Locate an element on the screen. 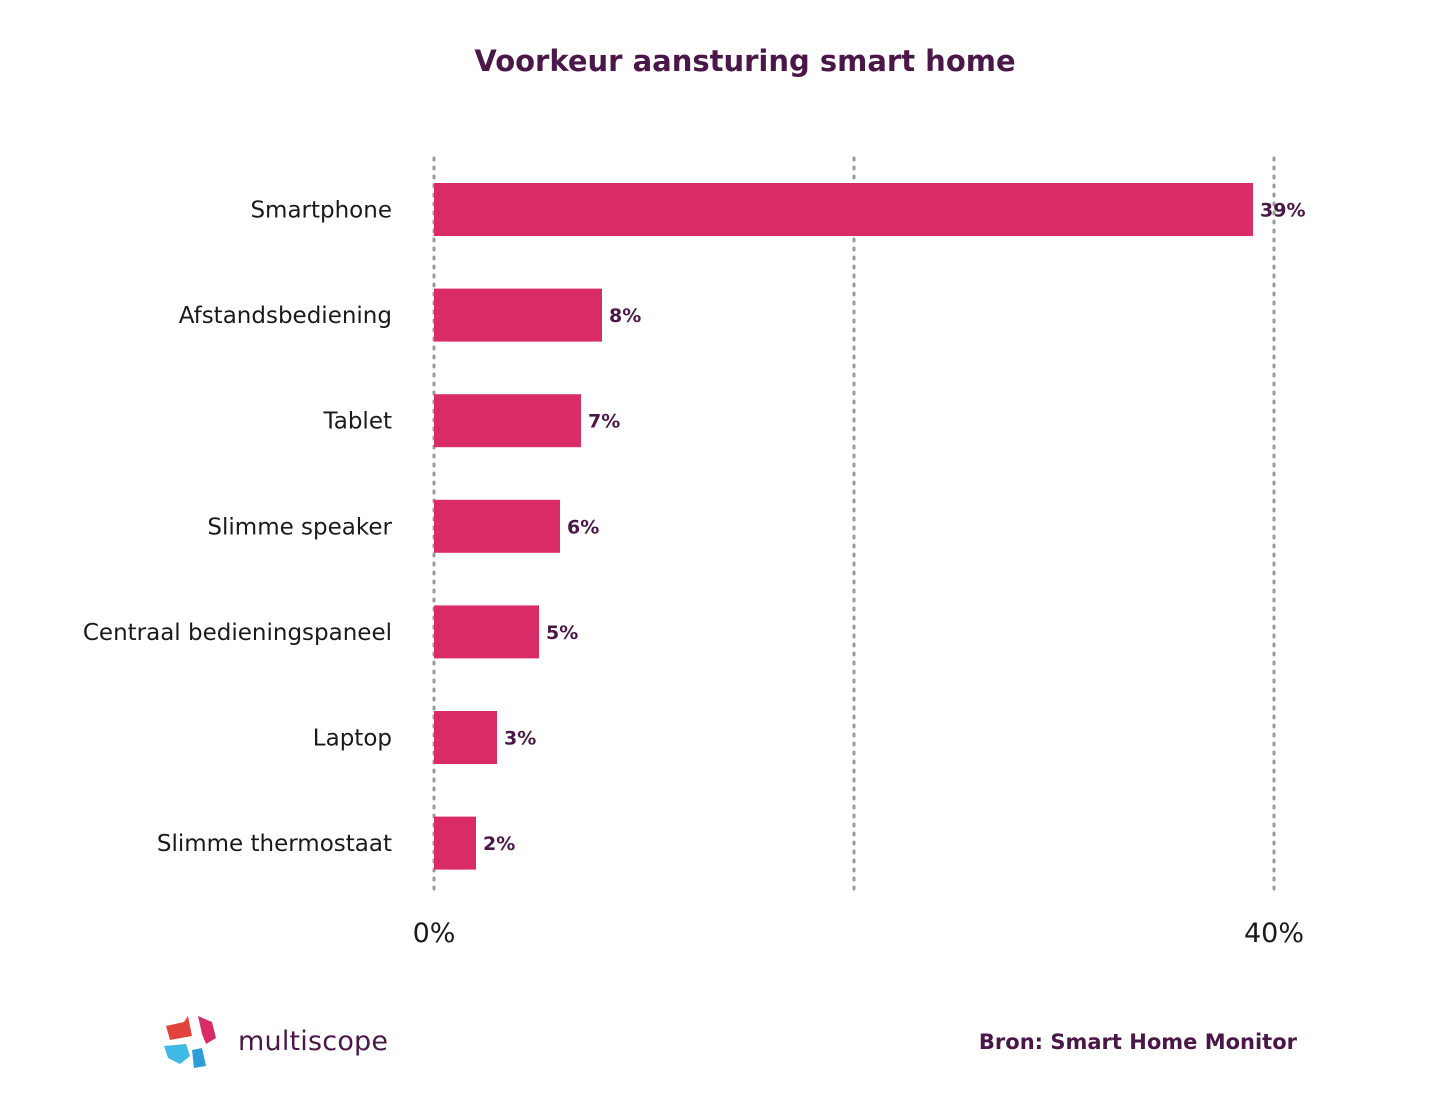 The width and height of the screenshot is (1442, 1096). category-label-6: Slimme thermostaat is located at coordinates (274, 844).